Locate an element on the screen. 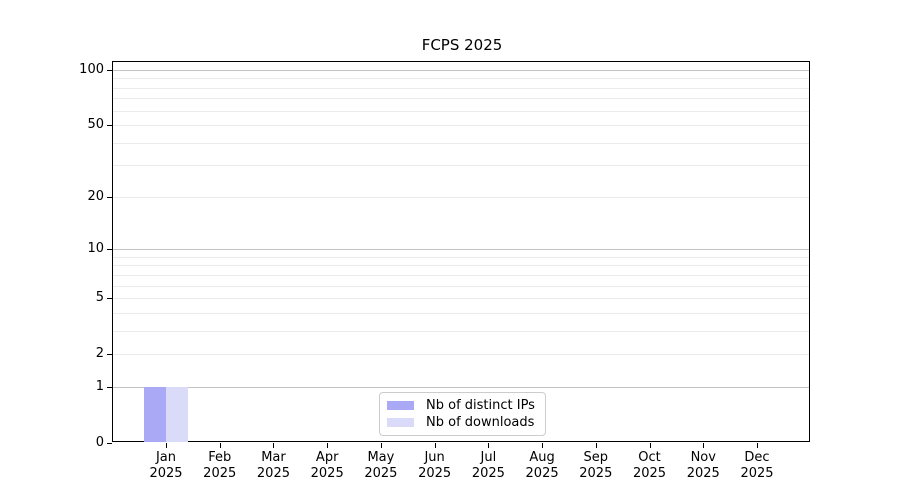  x-tick-label-feb: Feb 2025 is located at coordinates (220, 465).